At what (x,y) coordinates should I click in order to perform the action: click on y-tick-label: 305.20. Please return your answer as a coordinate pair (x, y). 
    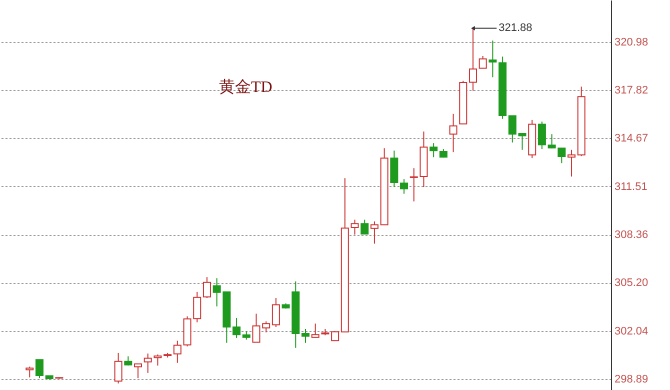
    Looking at the image, I should click on (631, 283).